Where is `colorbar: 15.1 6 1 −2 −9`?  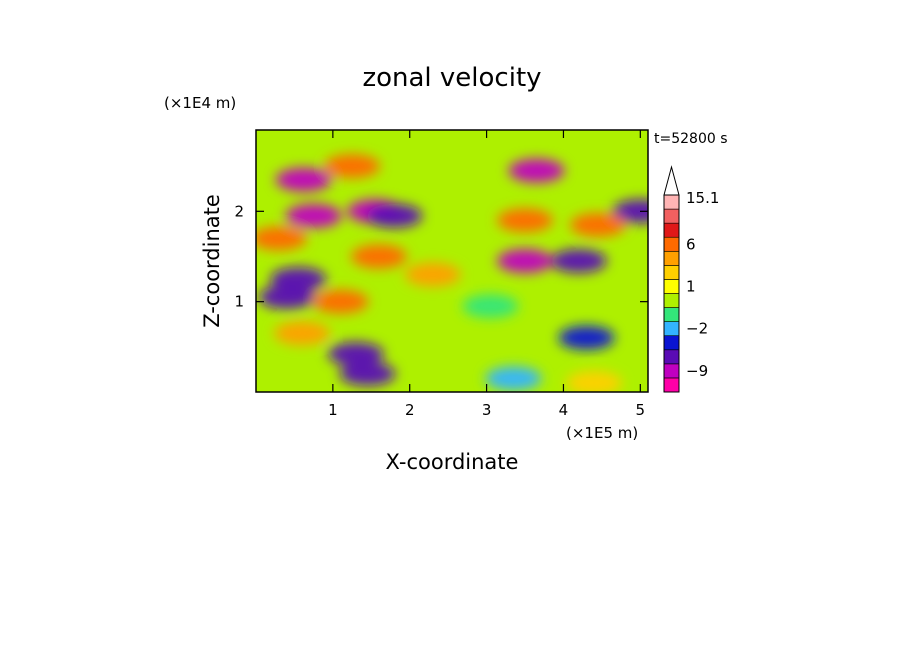 colorbar: 15.1 6 1 −2 −9 is located at coordinates (691, 279).